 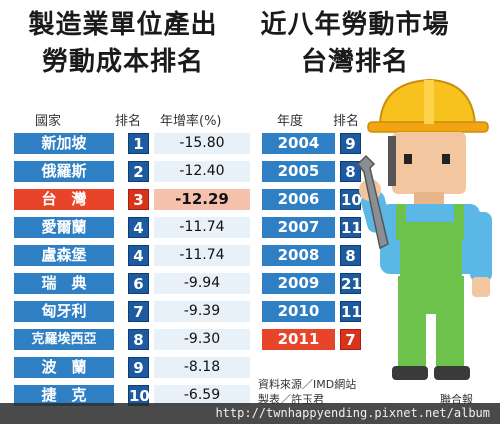 What do you see at coordinates (138, 143) in the screenshot?
I see `country-rank: 1` at bounding box center [138, 143].